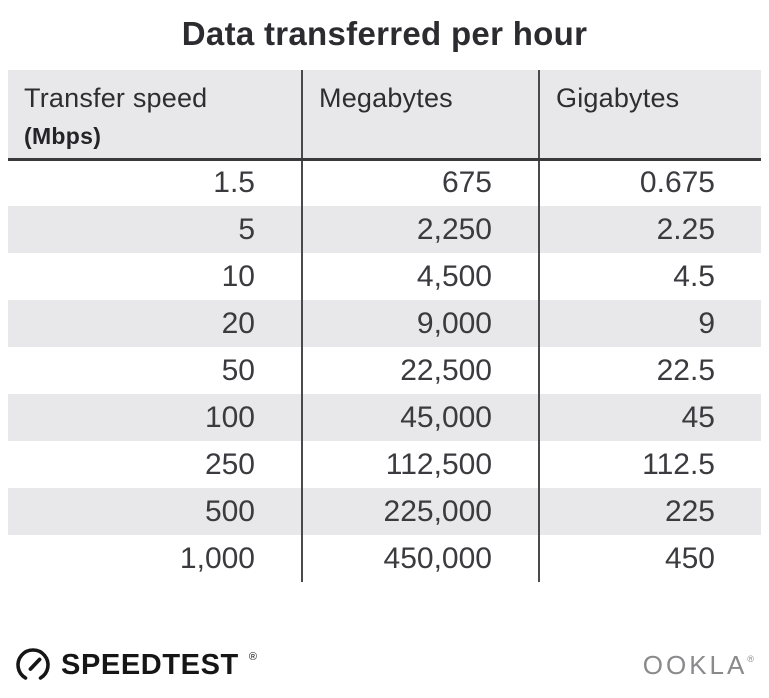 The image size is (769, 698). I want to click on table-cell: 500, so click(229, 511).